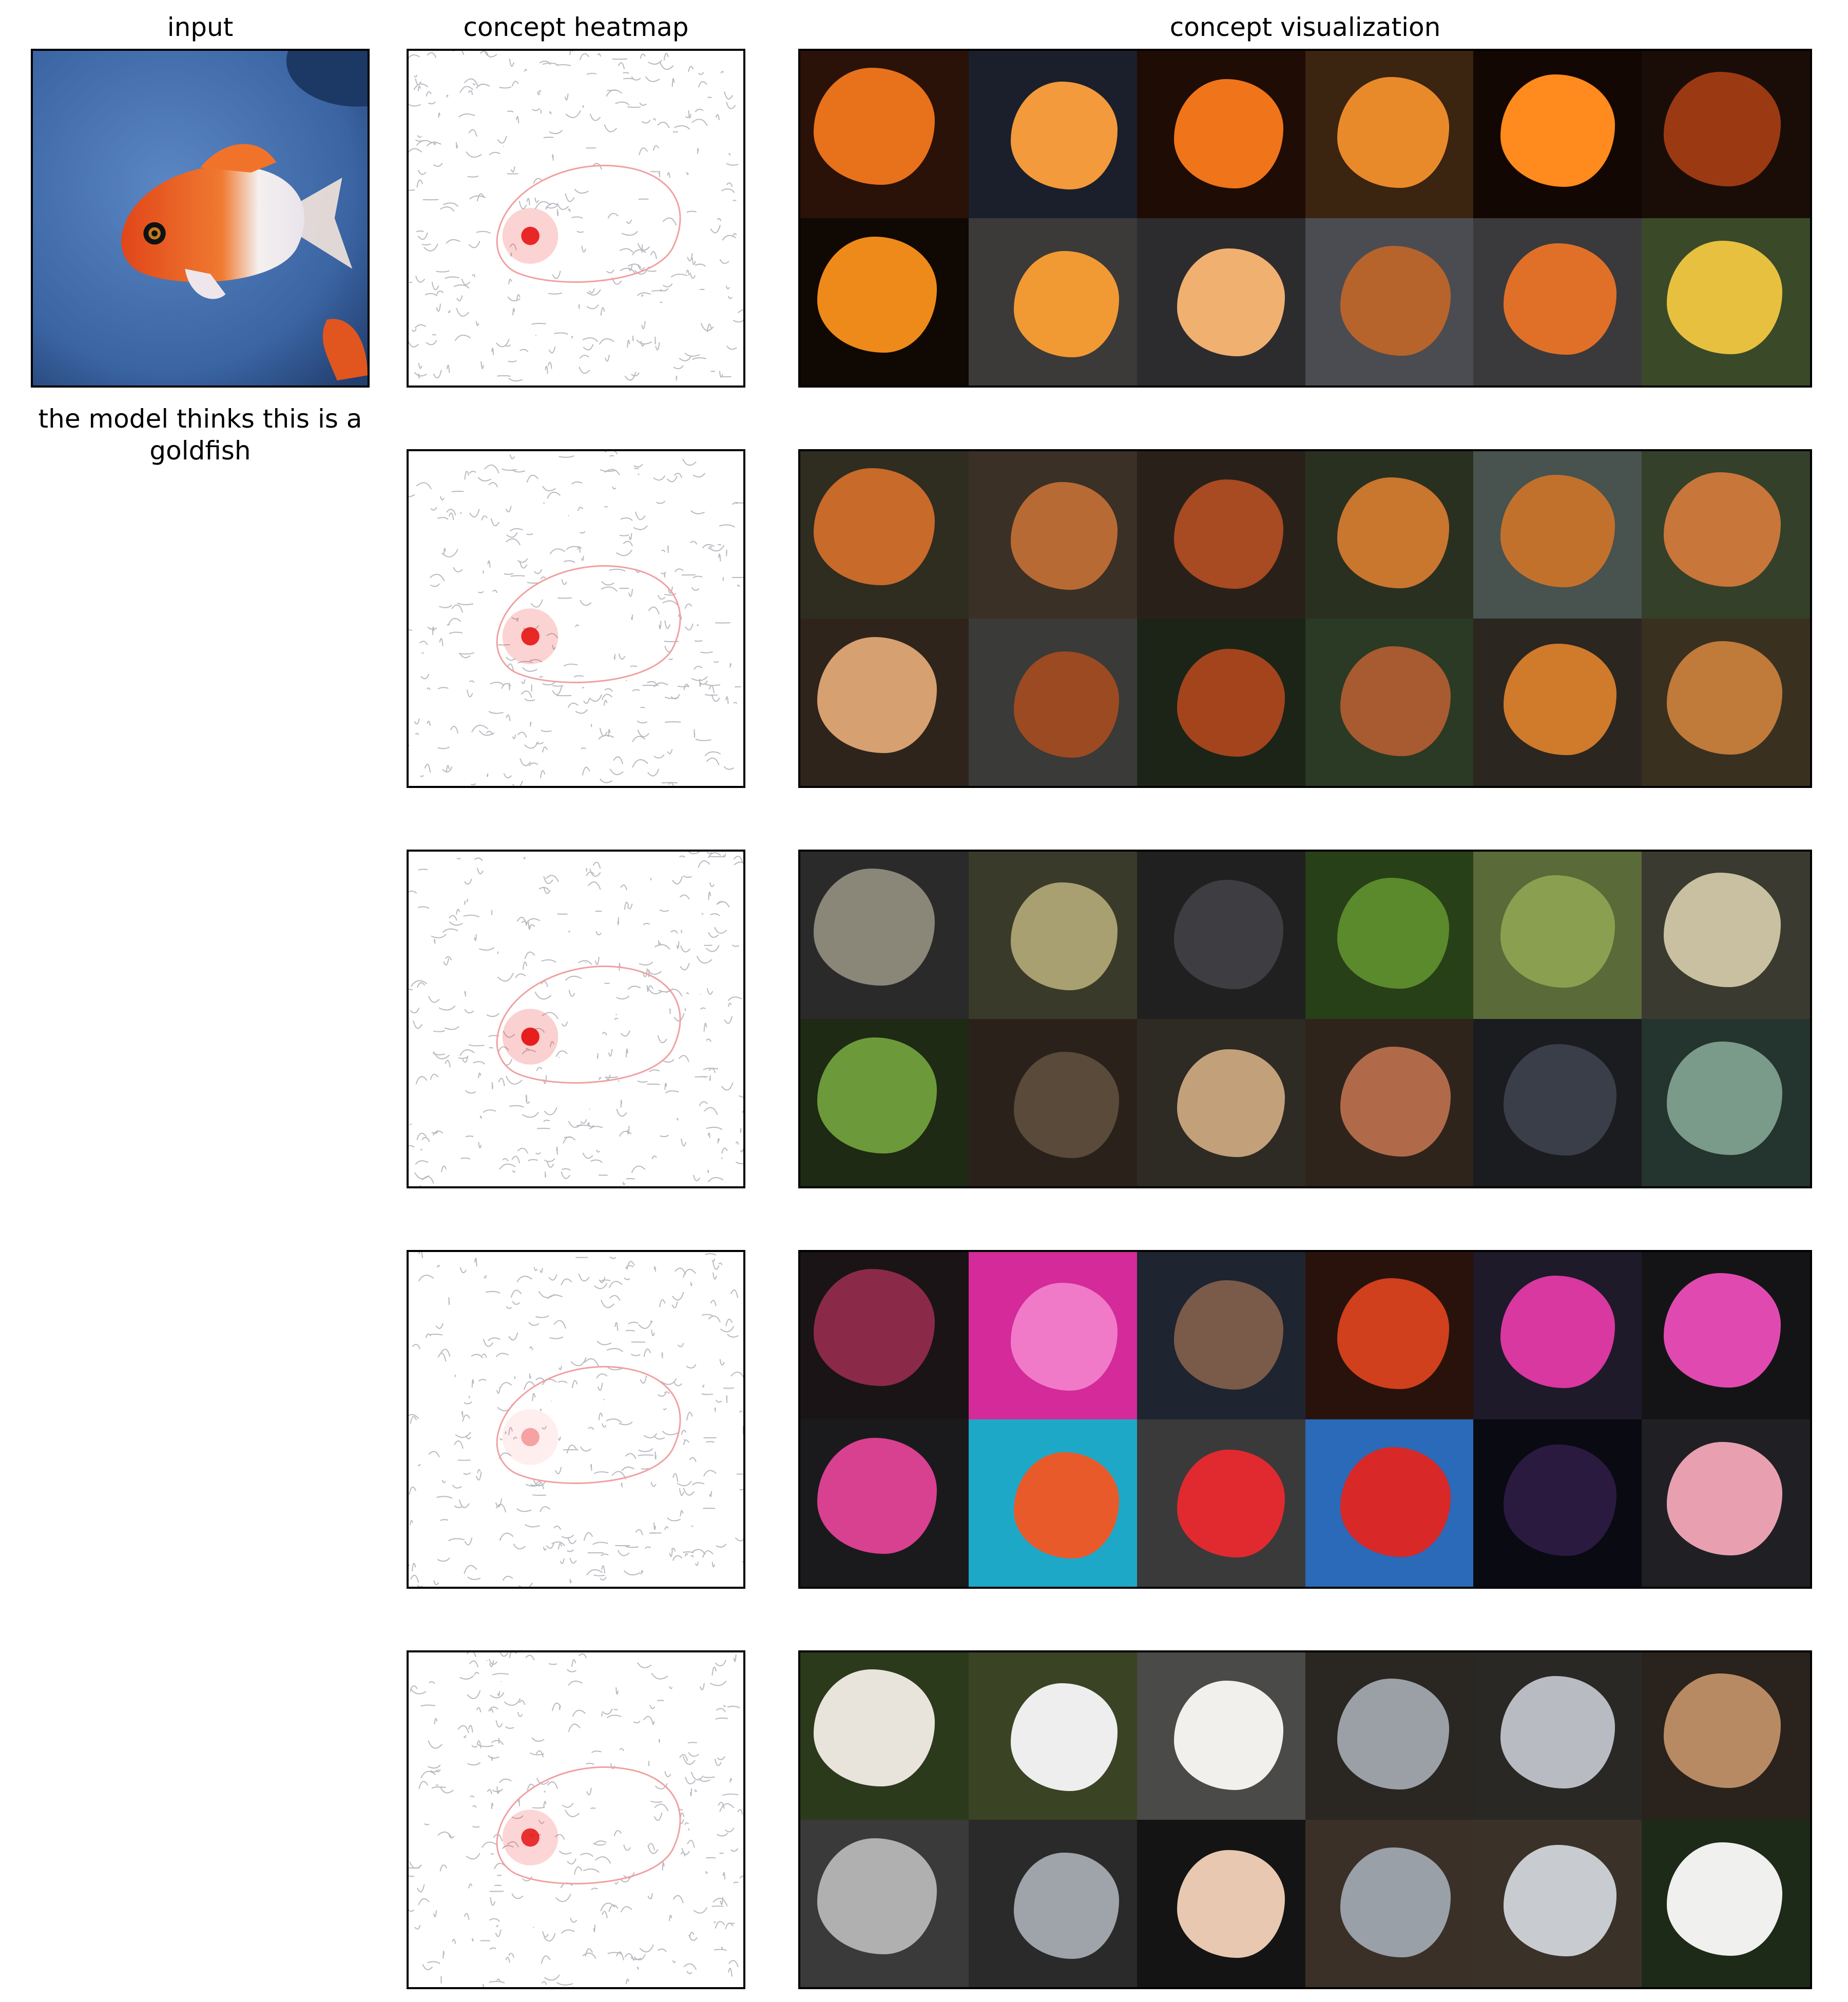  Describe the element at coordinates (200, 435) in the screenshot. I see `prediction-caption: the model thinks this is a goldfish` at that location.